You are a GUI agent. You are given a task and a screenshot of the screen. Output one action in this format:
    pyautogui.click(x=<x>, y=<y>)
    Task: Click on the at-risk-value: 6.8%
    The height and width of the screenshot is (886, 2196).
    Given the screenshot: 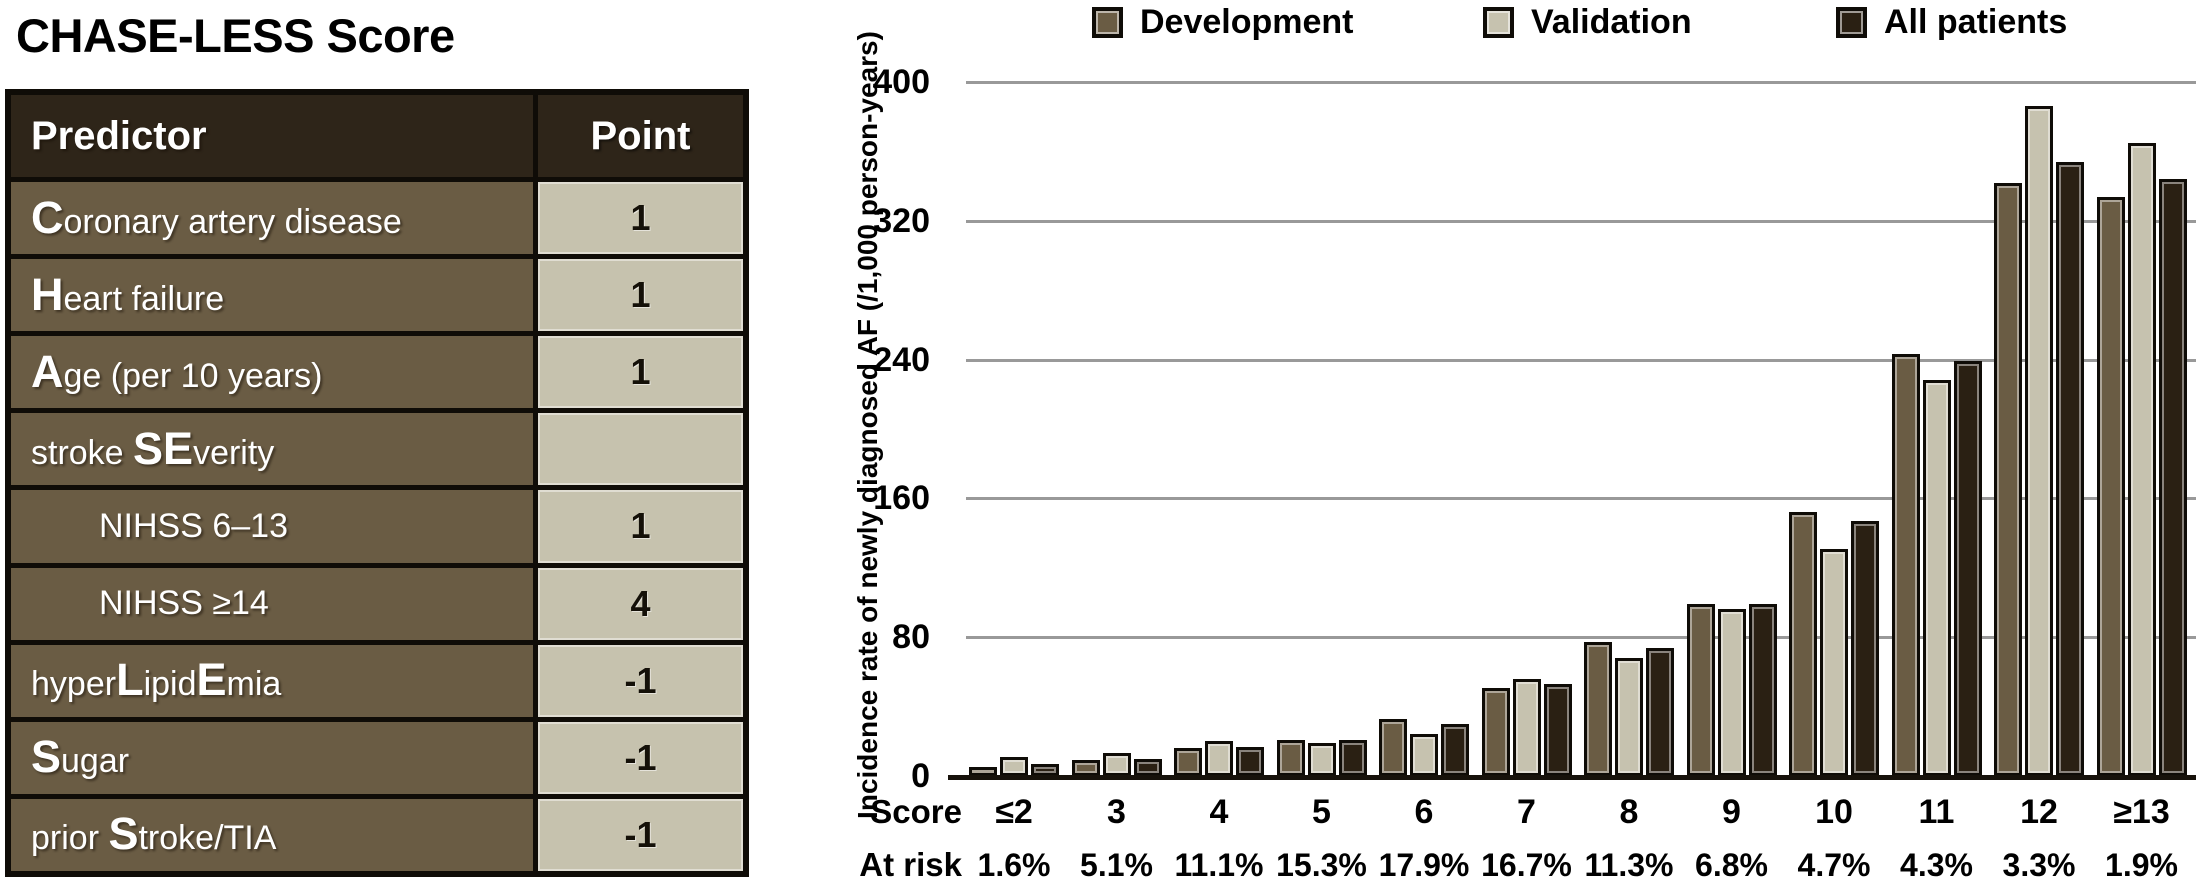 What is the action you would take?
    pyautogui.click(x=1731, y=865)
    